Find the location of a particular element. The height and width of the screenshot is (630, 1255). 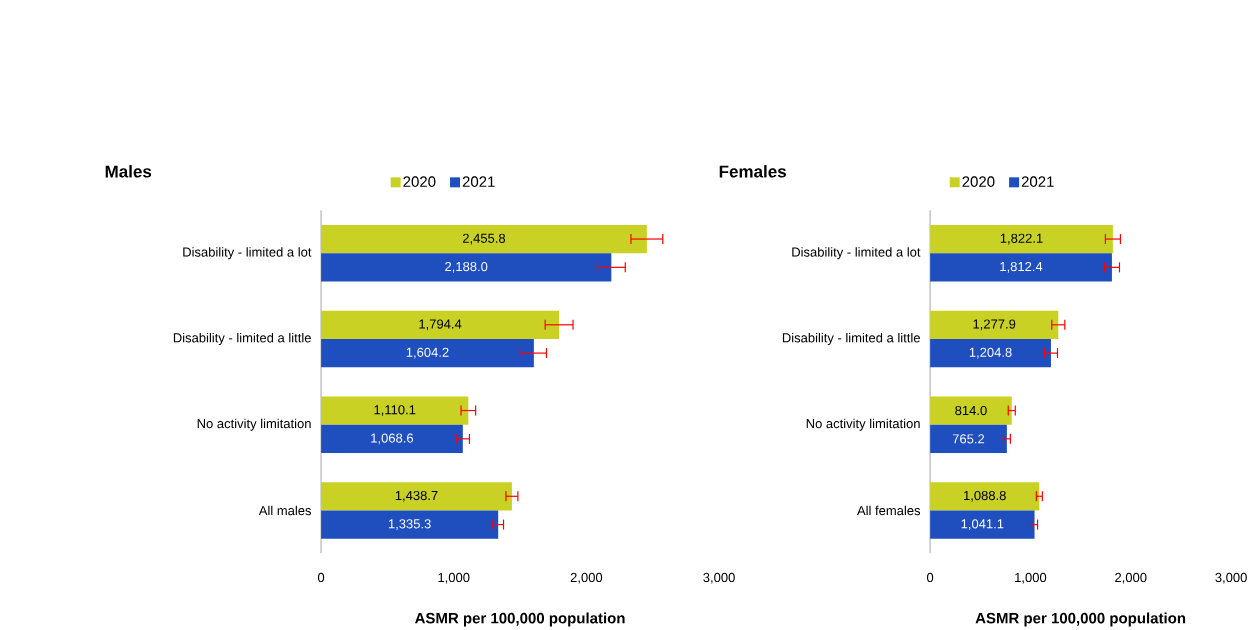

data-label: 1,812.4 is located at coordinates (1021, 267).